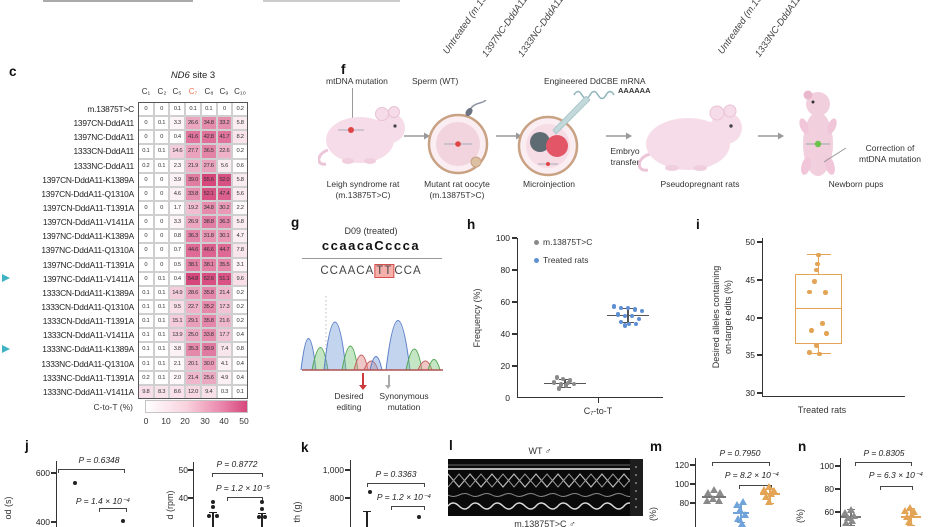 This screenshot has height=527, width=937. What do you see at coordinates (361, 136) in the screenshot?
I see `rat-illustration` at bounding box center [361, 136].